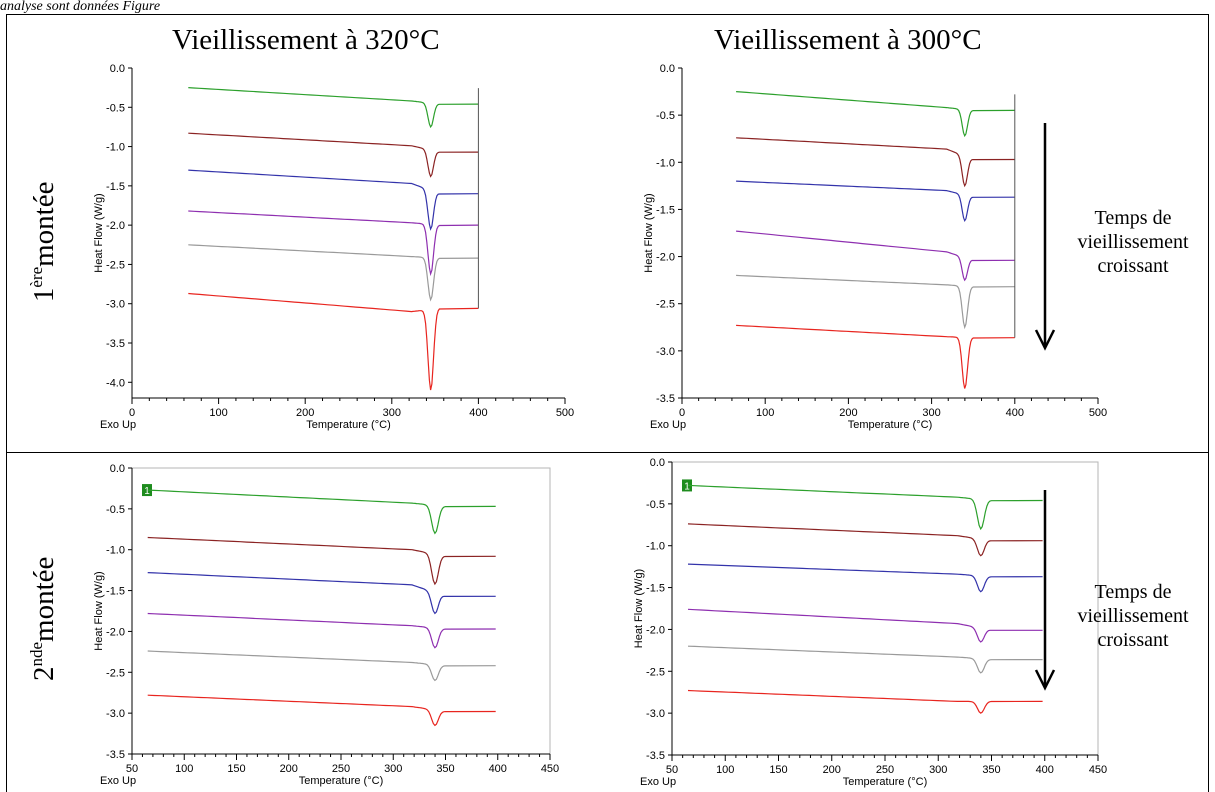  Describe the element at coordinates (607, 452) in the screenshot. I see `row-divider` at that location.